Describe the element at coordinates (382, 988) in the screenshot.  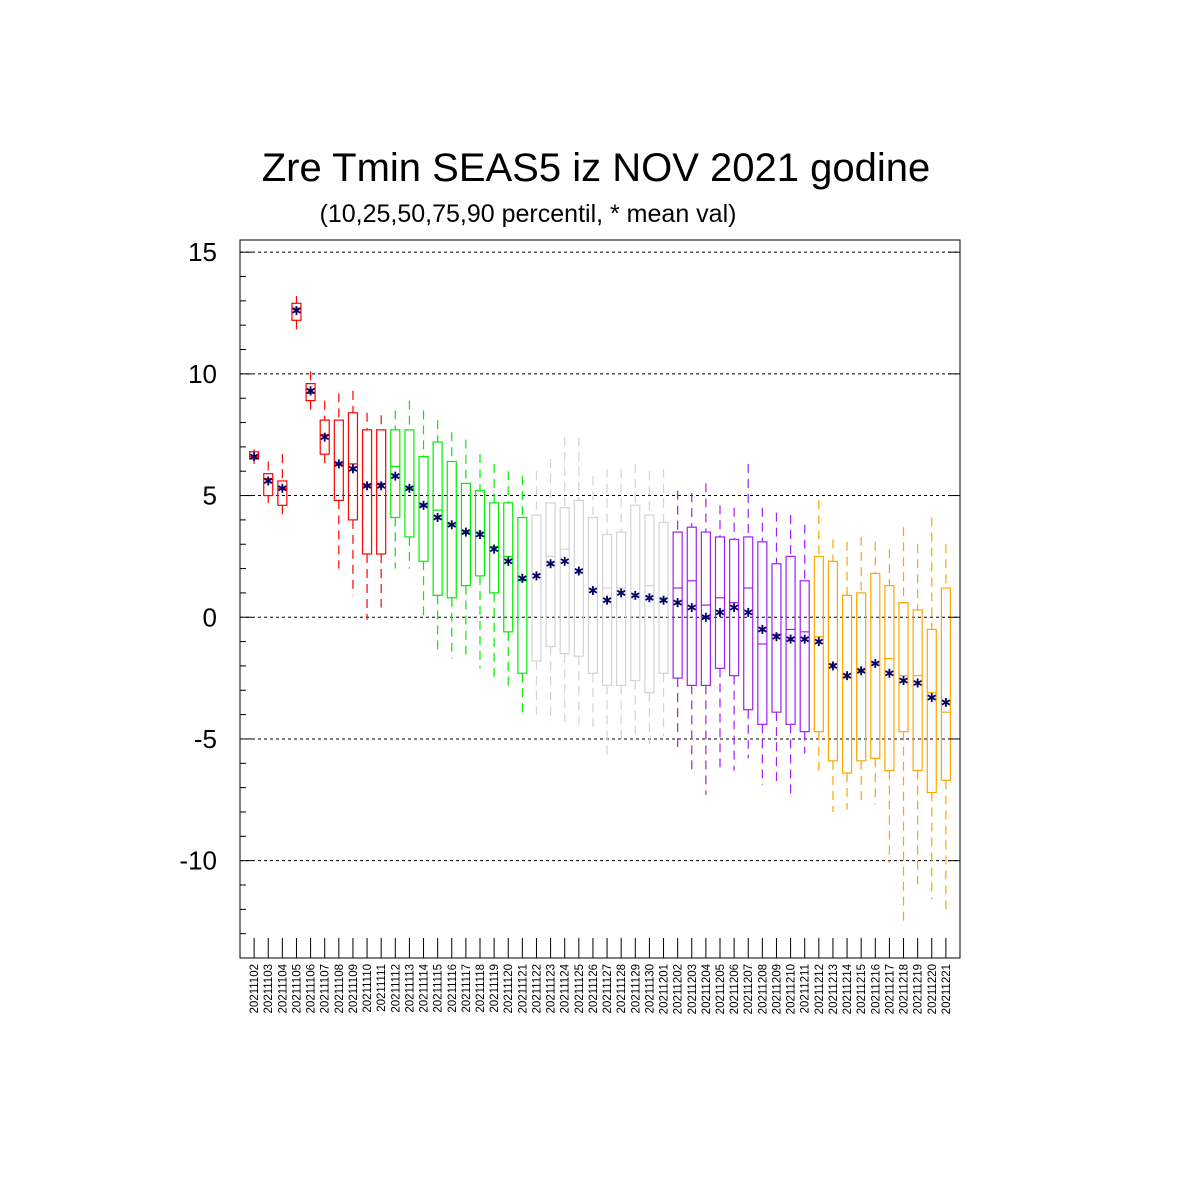
I see `x-tick-label: 20211111` at that location.